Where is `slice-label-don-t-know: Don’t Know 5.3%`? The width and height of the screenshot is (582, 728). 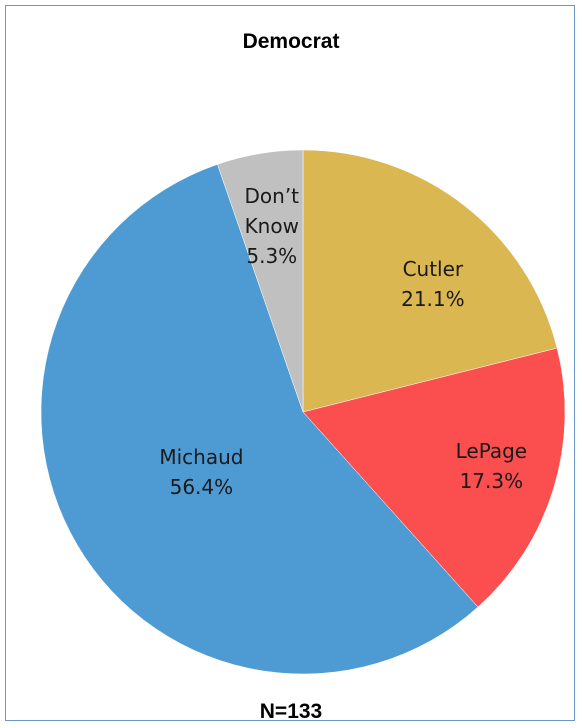 slice-label-don-t-know: Don’t Know 5.3% is located at coordinates (272, 226).